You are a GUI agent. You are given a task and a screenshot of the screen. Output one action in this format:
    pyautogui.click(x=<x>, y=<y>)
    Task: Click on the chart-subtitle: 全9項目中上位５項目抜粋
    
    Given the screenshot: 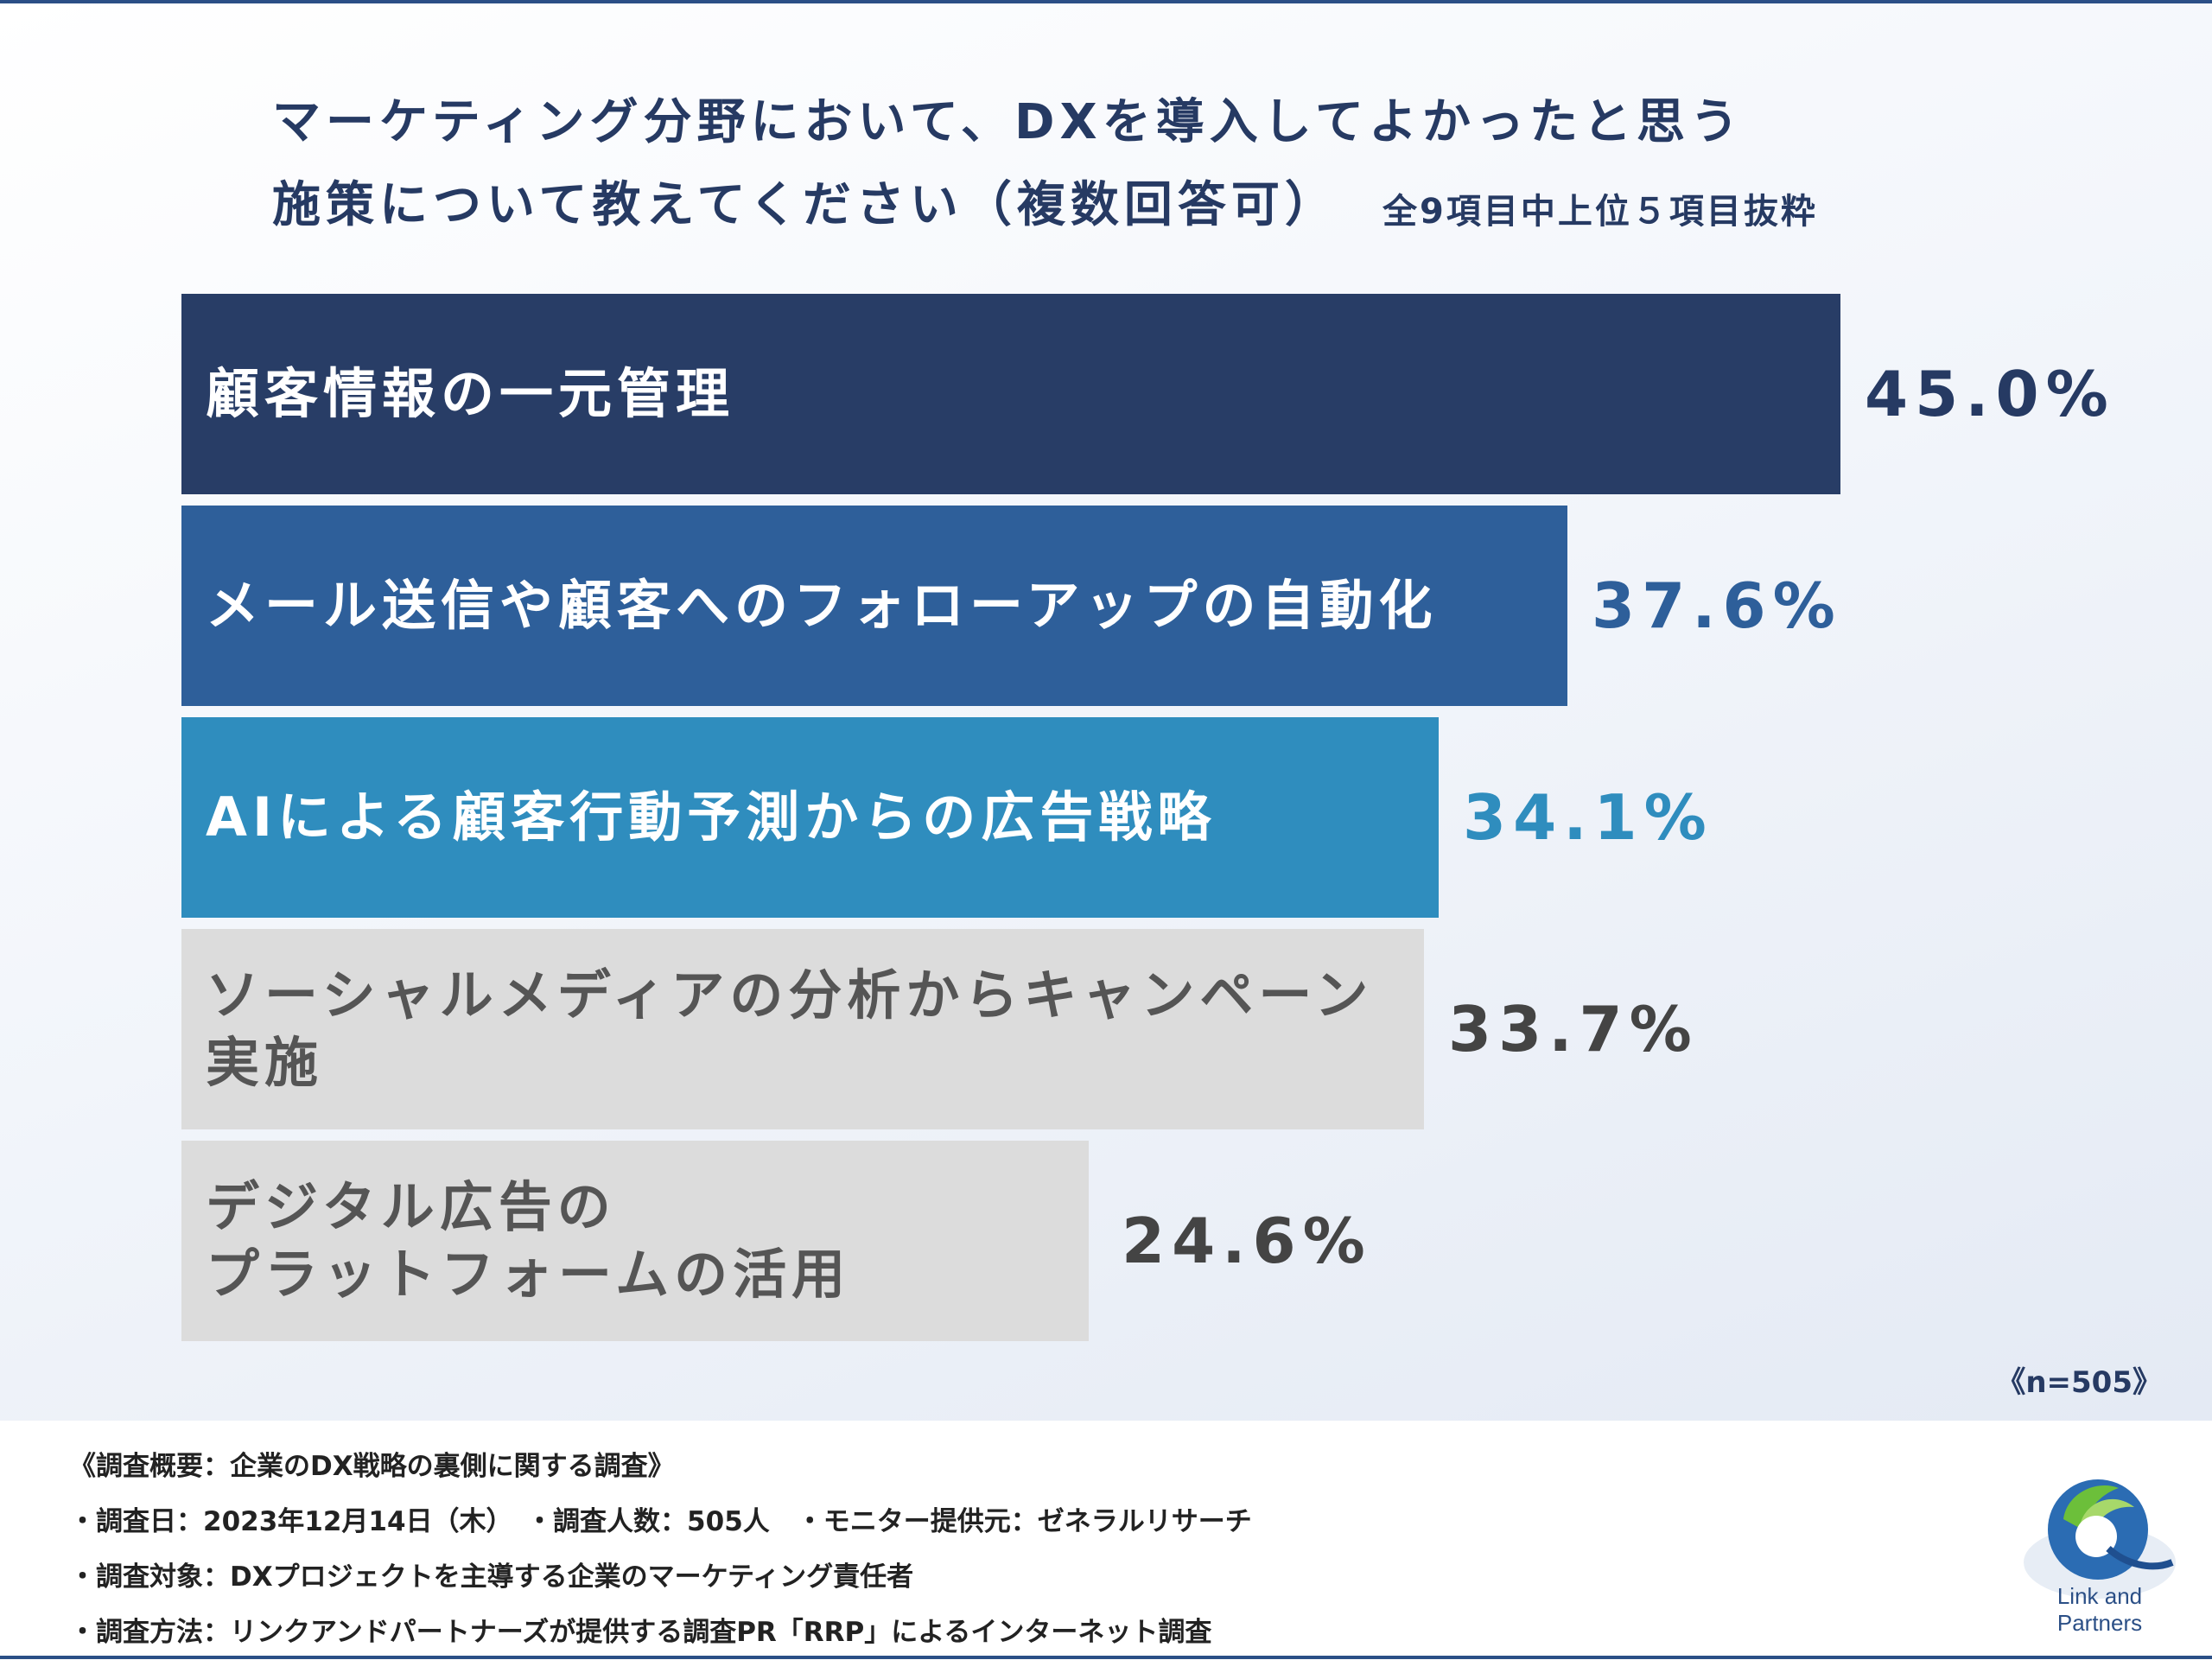 What is the action you would take?
    pyautogui.click(x=1600, y=212)
    